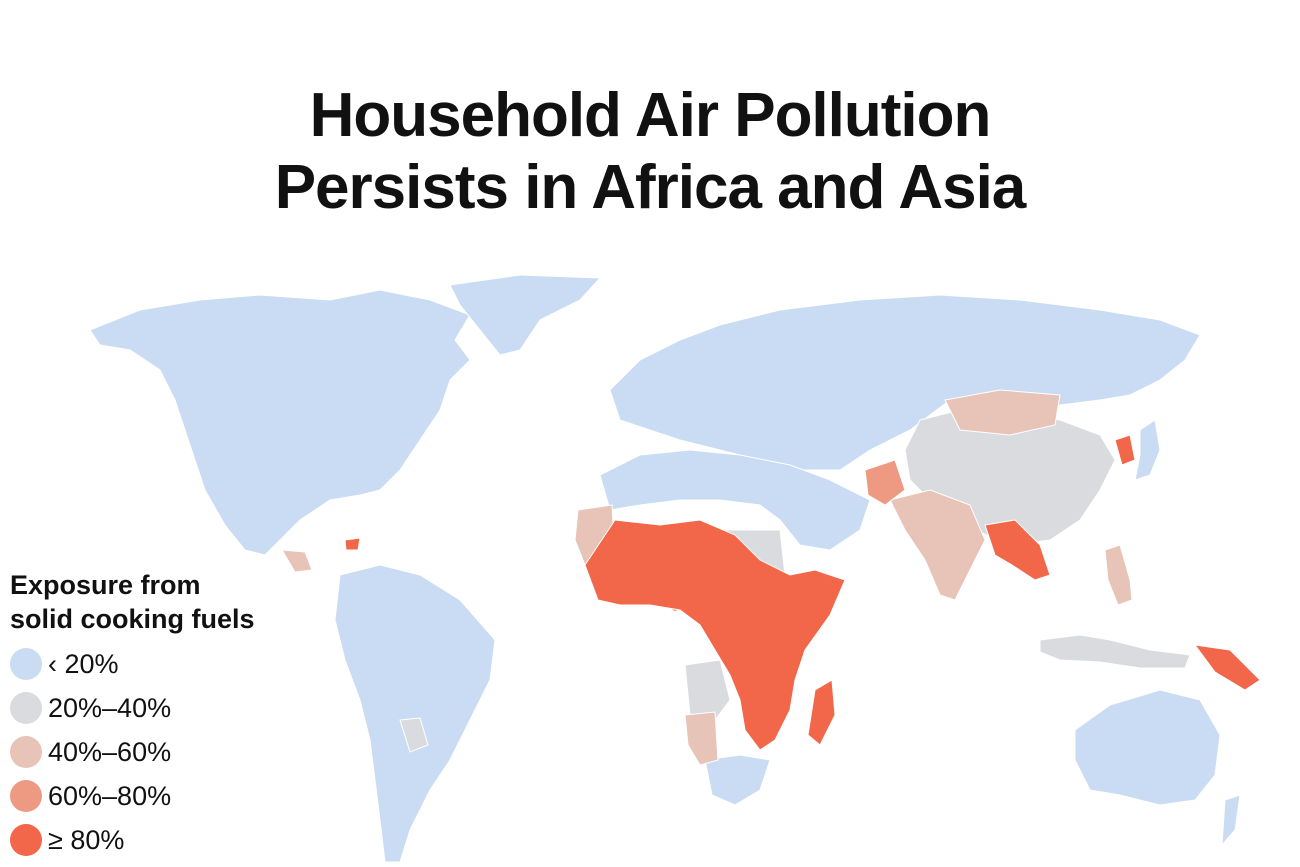 The height and width of the screenshot is (867, 1300). I want to click on region-greenland, so click(525, 315).